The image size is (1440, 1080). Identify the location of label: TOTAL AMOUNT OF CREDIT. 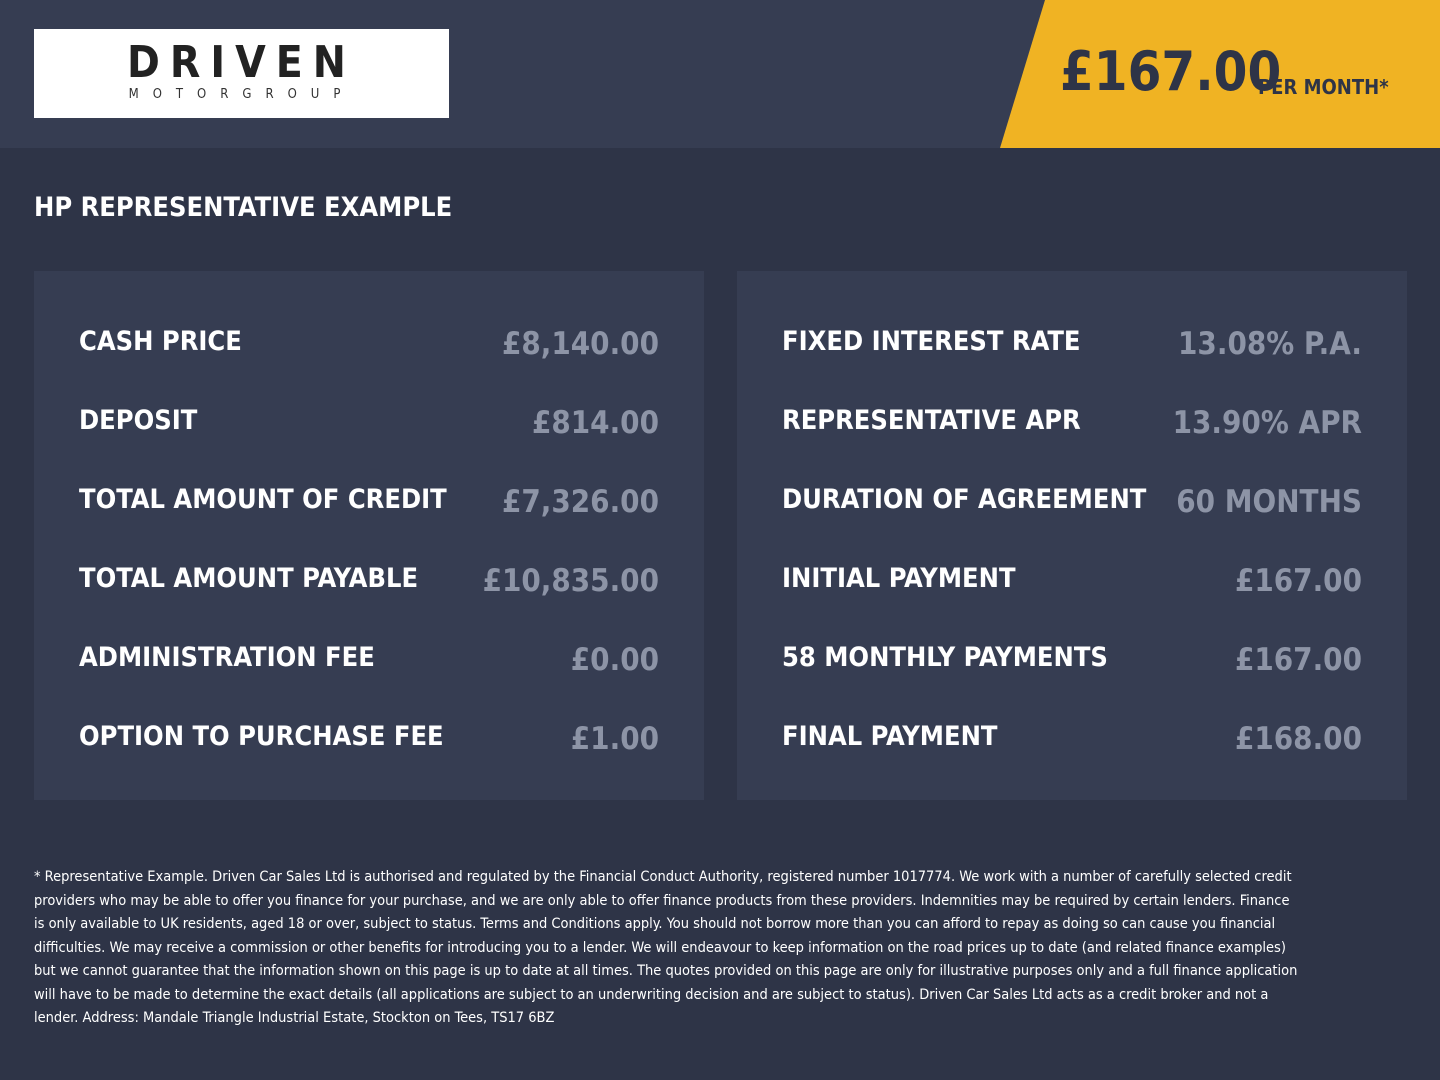
(263, 499).